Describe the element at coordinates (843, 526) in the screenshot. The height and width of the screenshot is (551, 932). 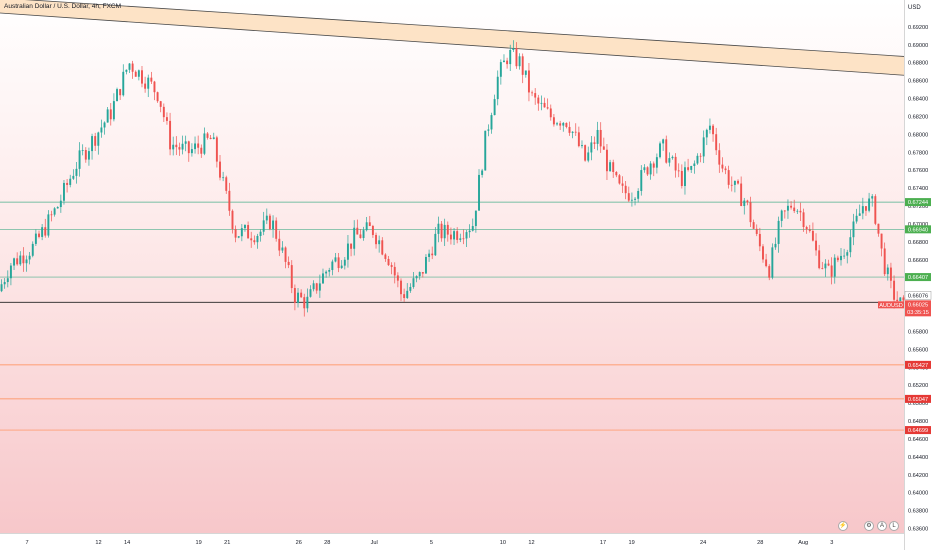
I see `lightning-icon: ⚡` at that location.